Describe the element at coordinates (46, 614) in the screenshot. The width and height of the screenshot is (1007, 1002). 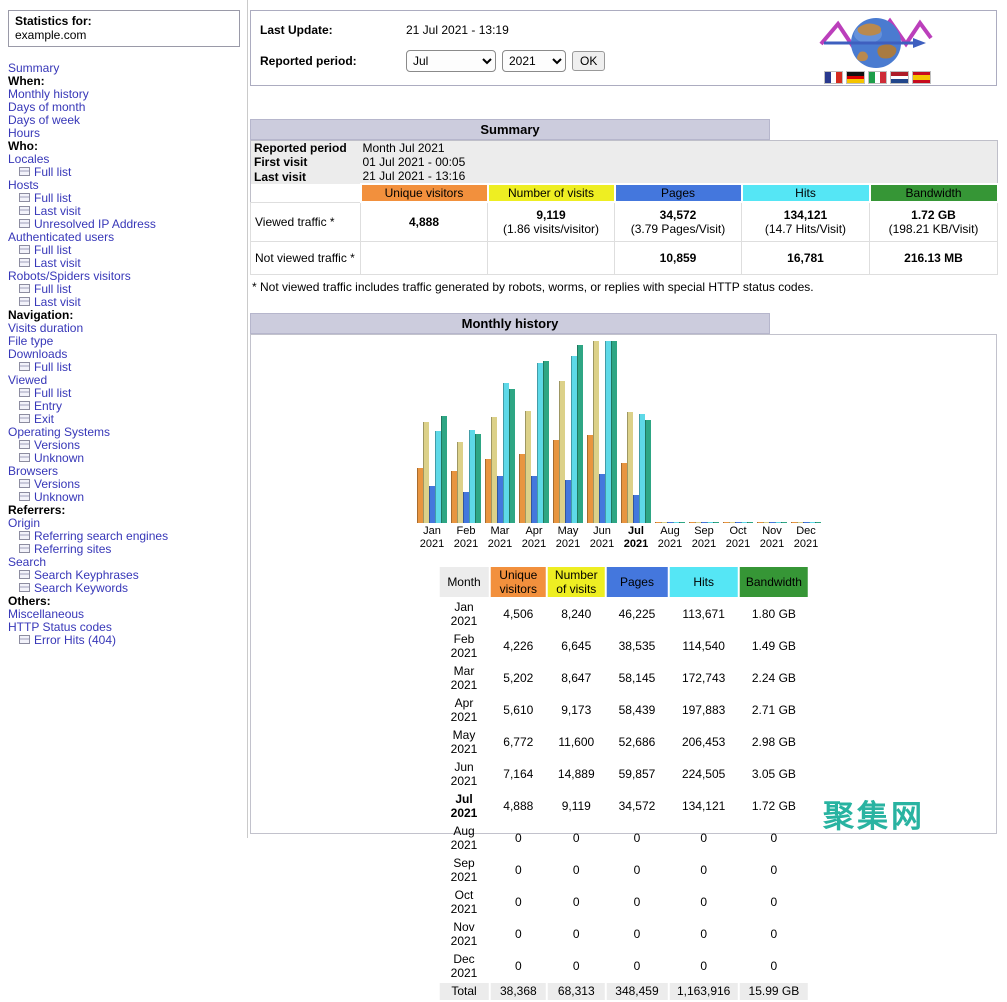
I see `sidebar-link-miscellaneous: Miscellaneous` at that location.